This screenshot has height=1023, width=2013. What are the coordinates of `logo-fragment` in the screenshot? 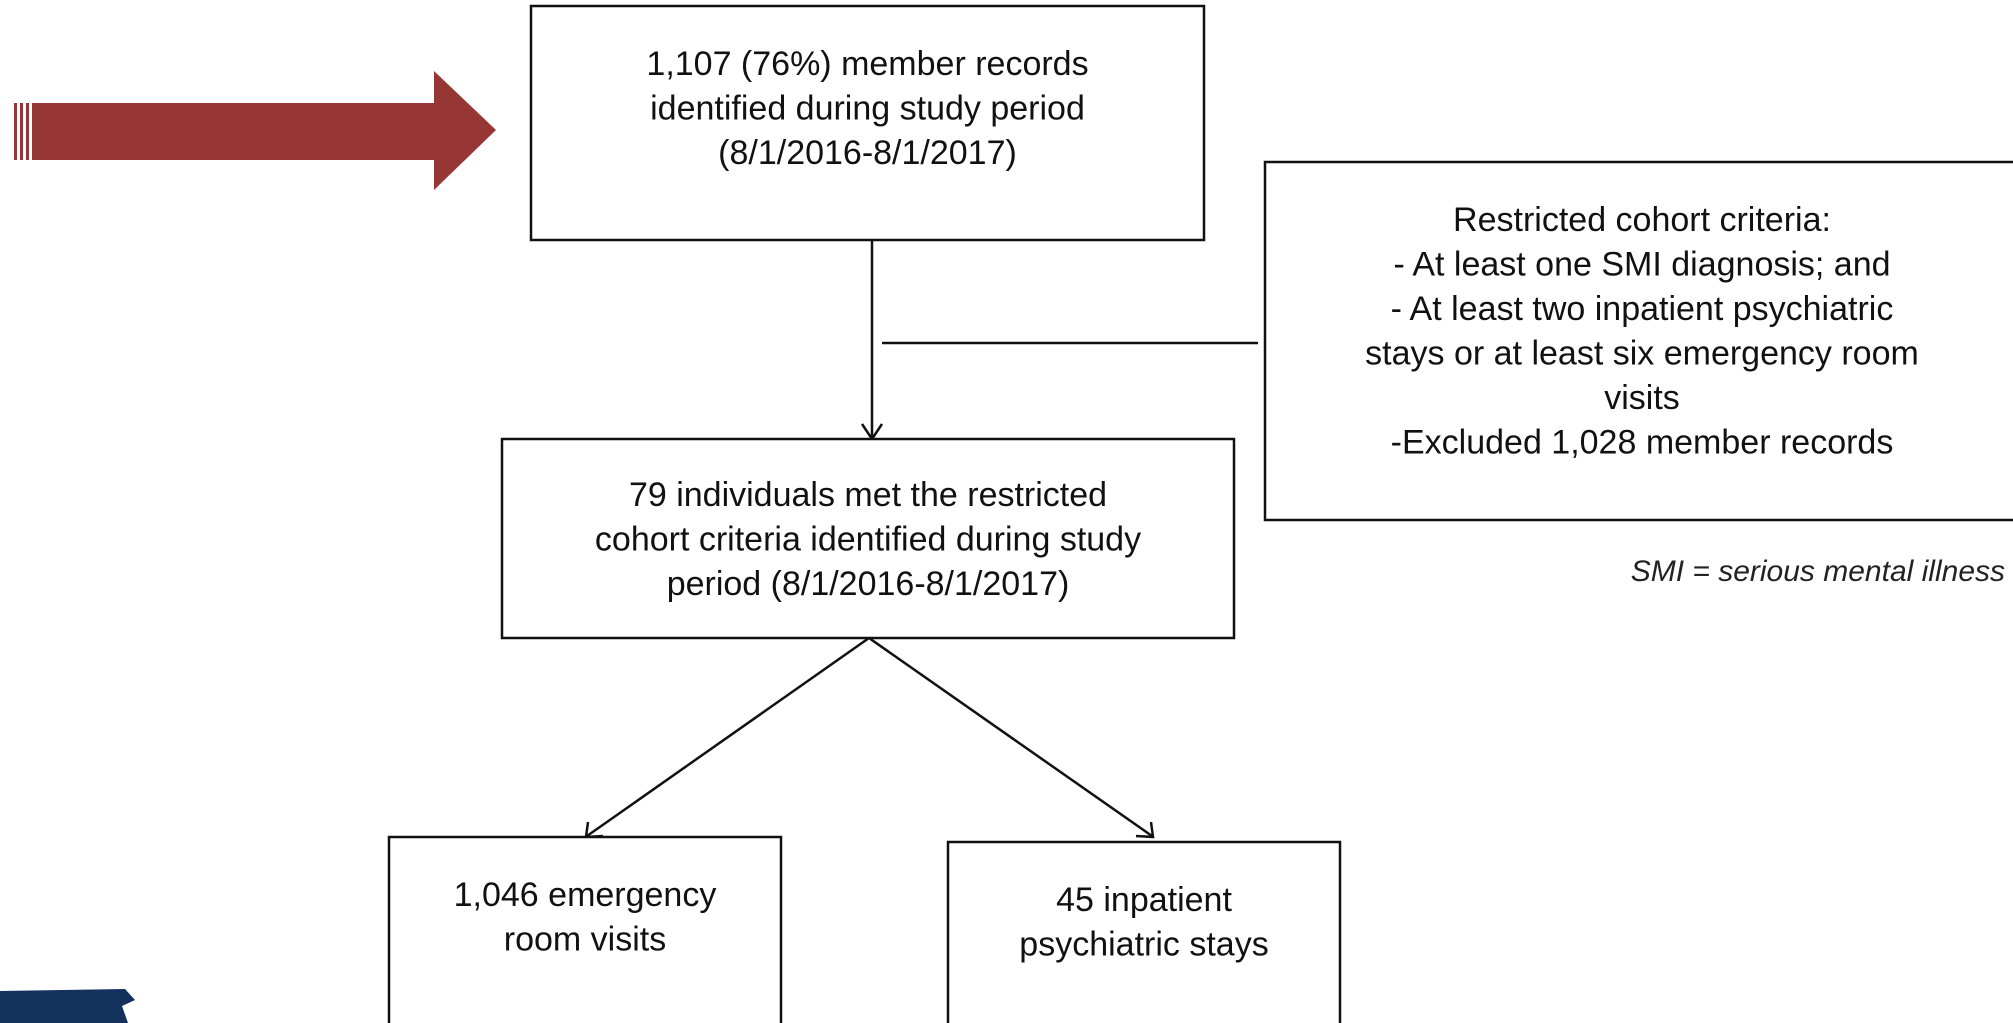 It's located at (67, 1006).